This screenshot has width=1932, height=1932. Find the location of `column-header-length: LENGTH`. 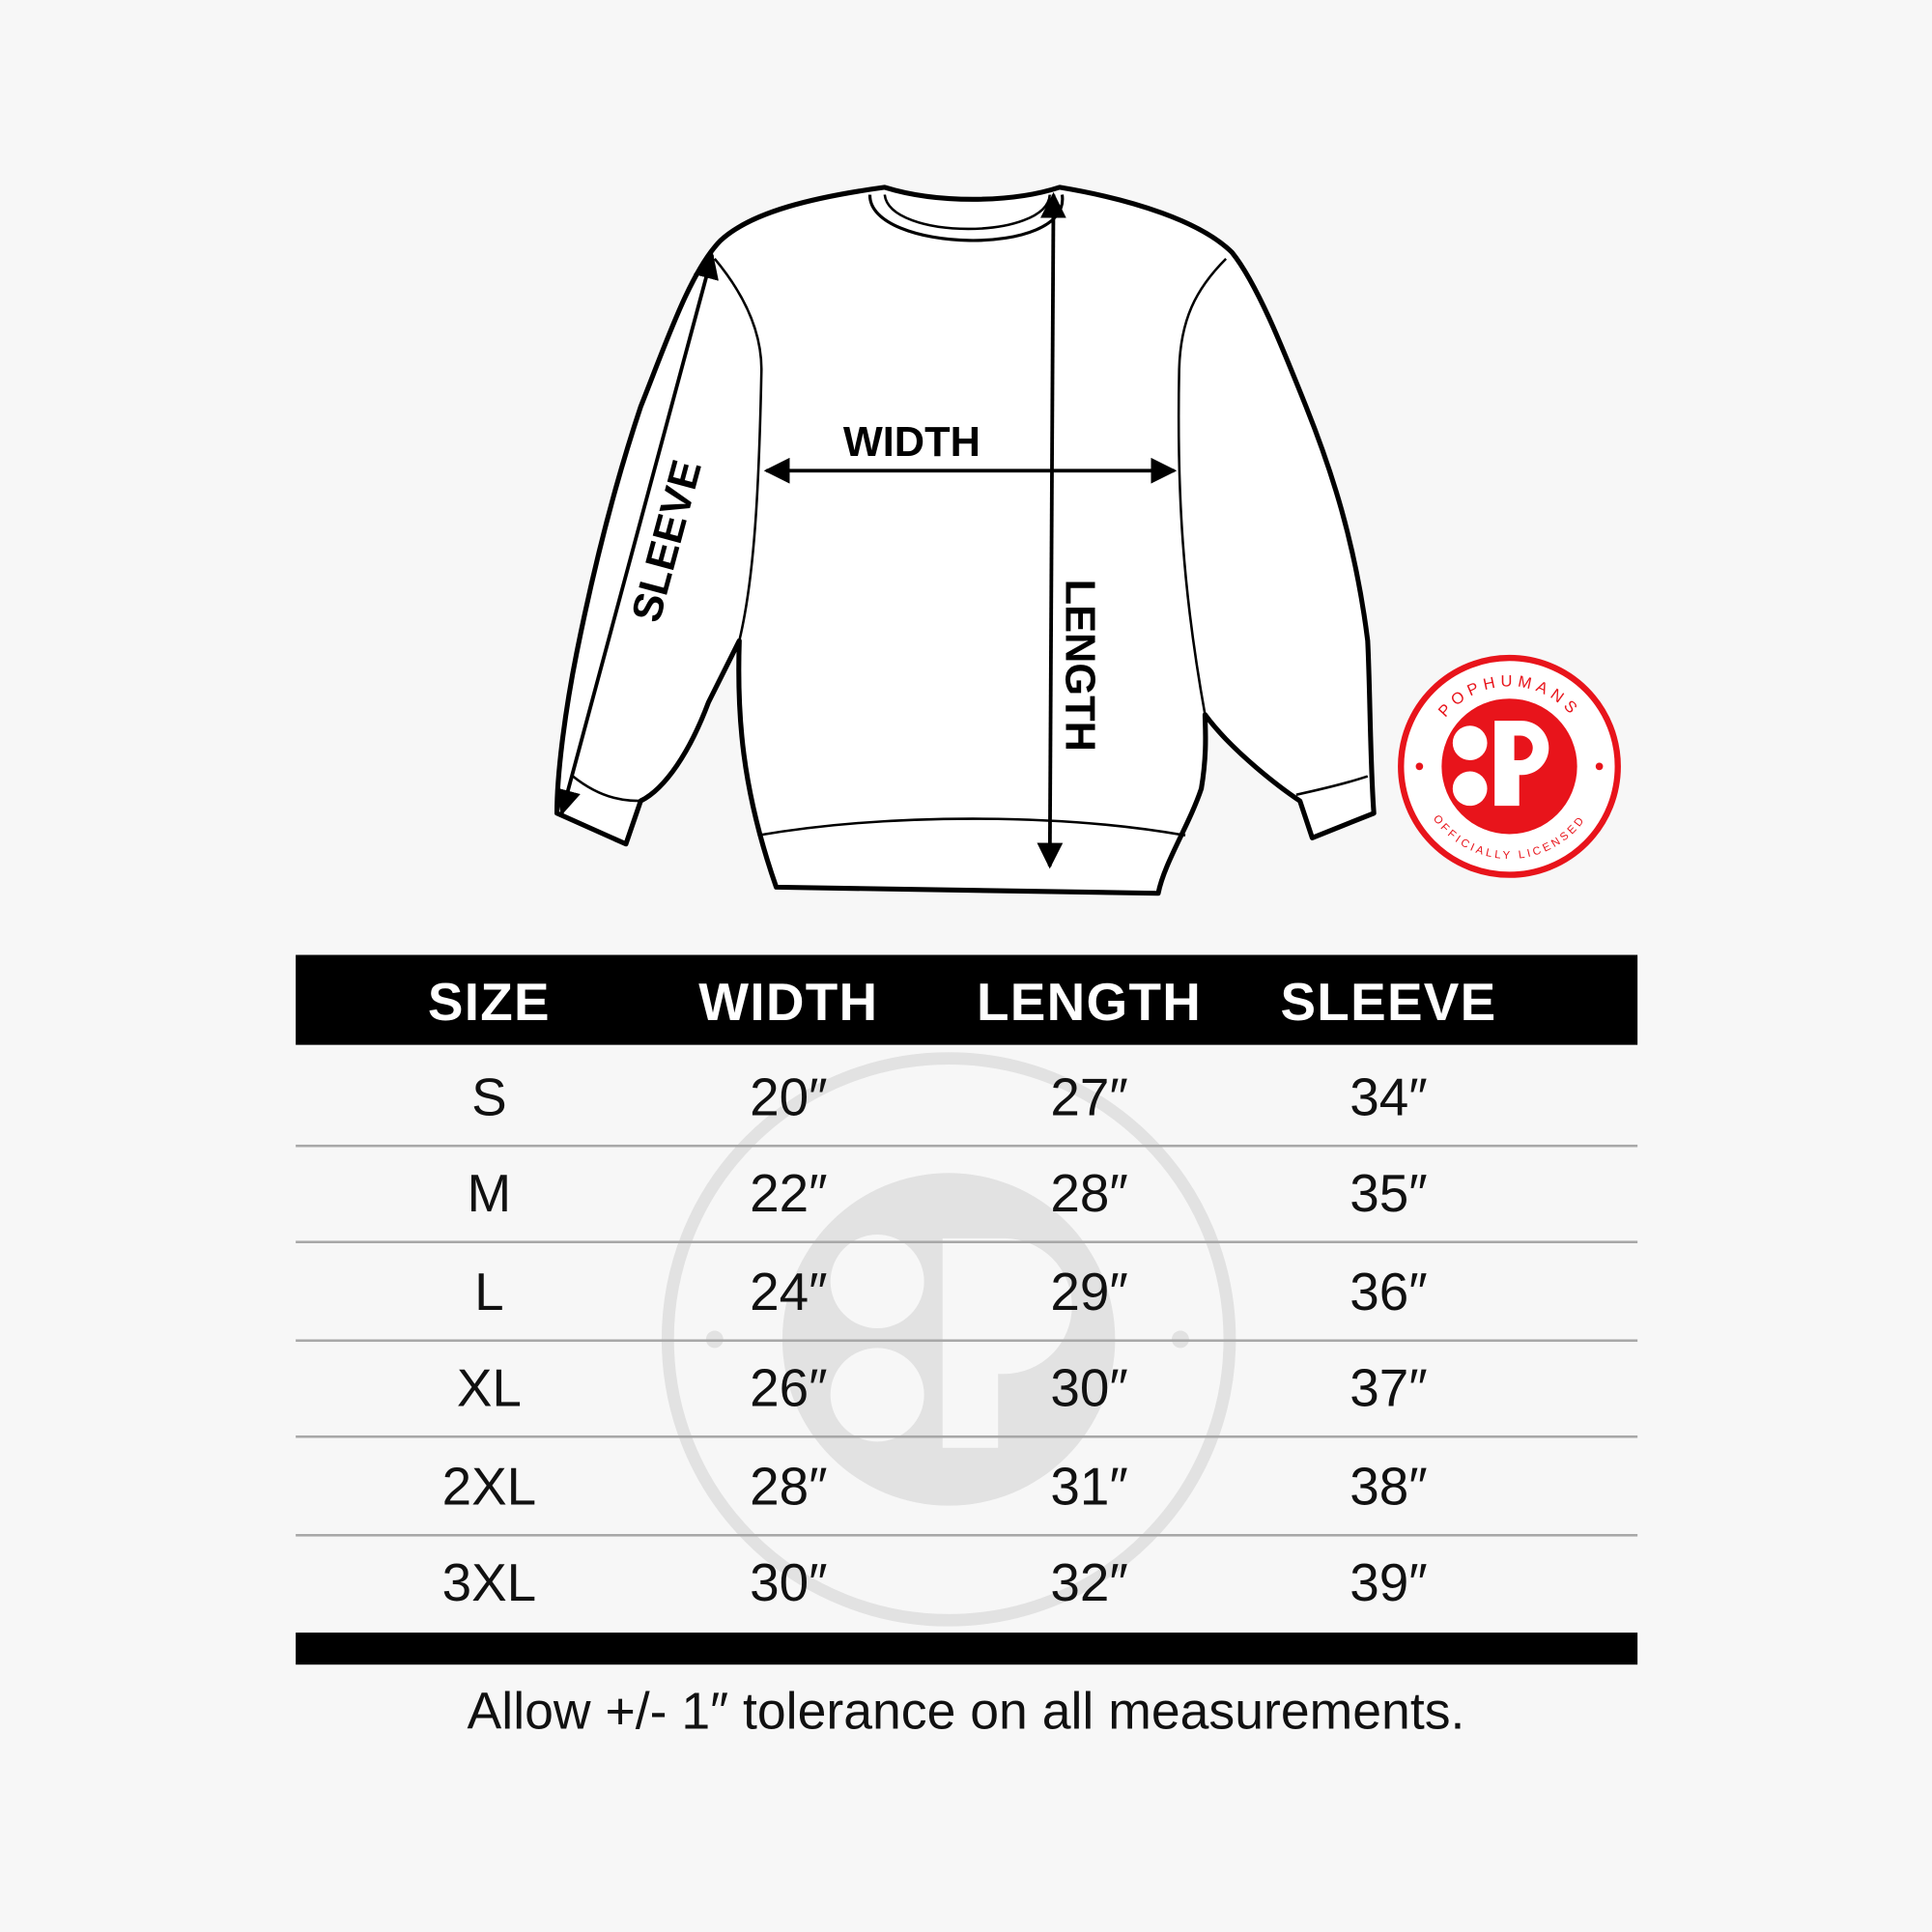

column-header-length: LENGTH is located at coordinates (1089, 1003).